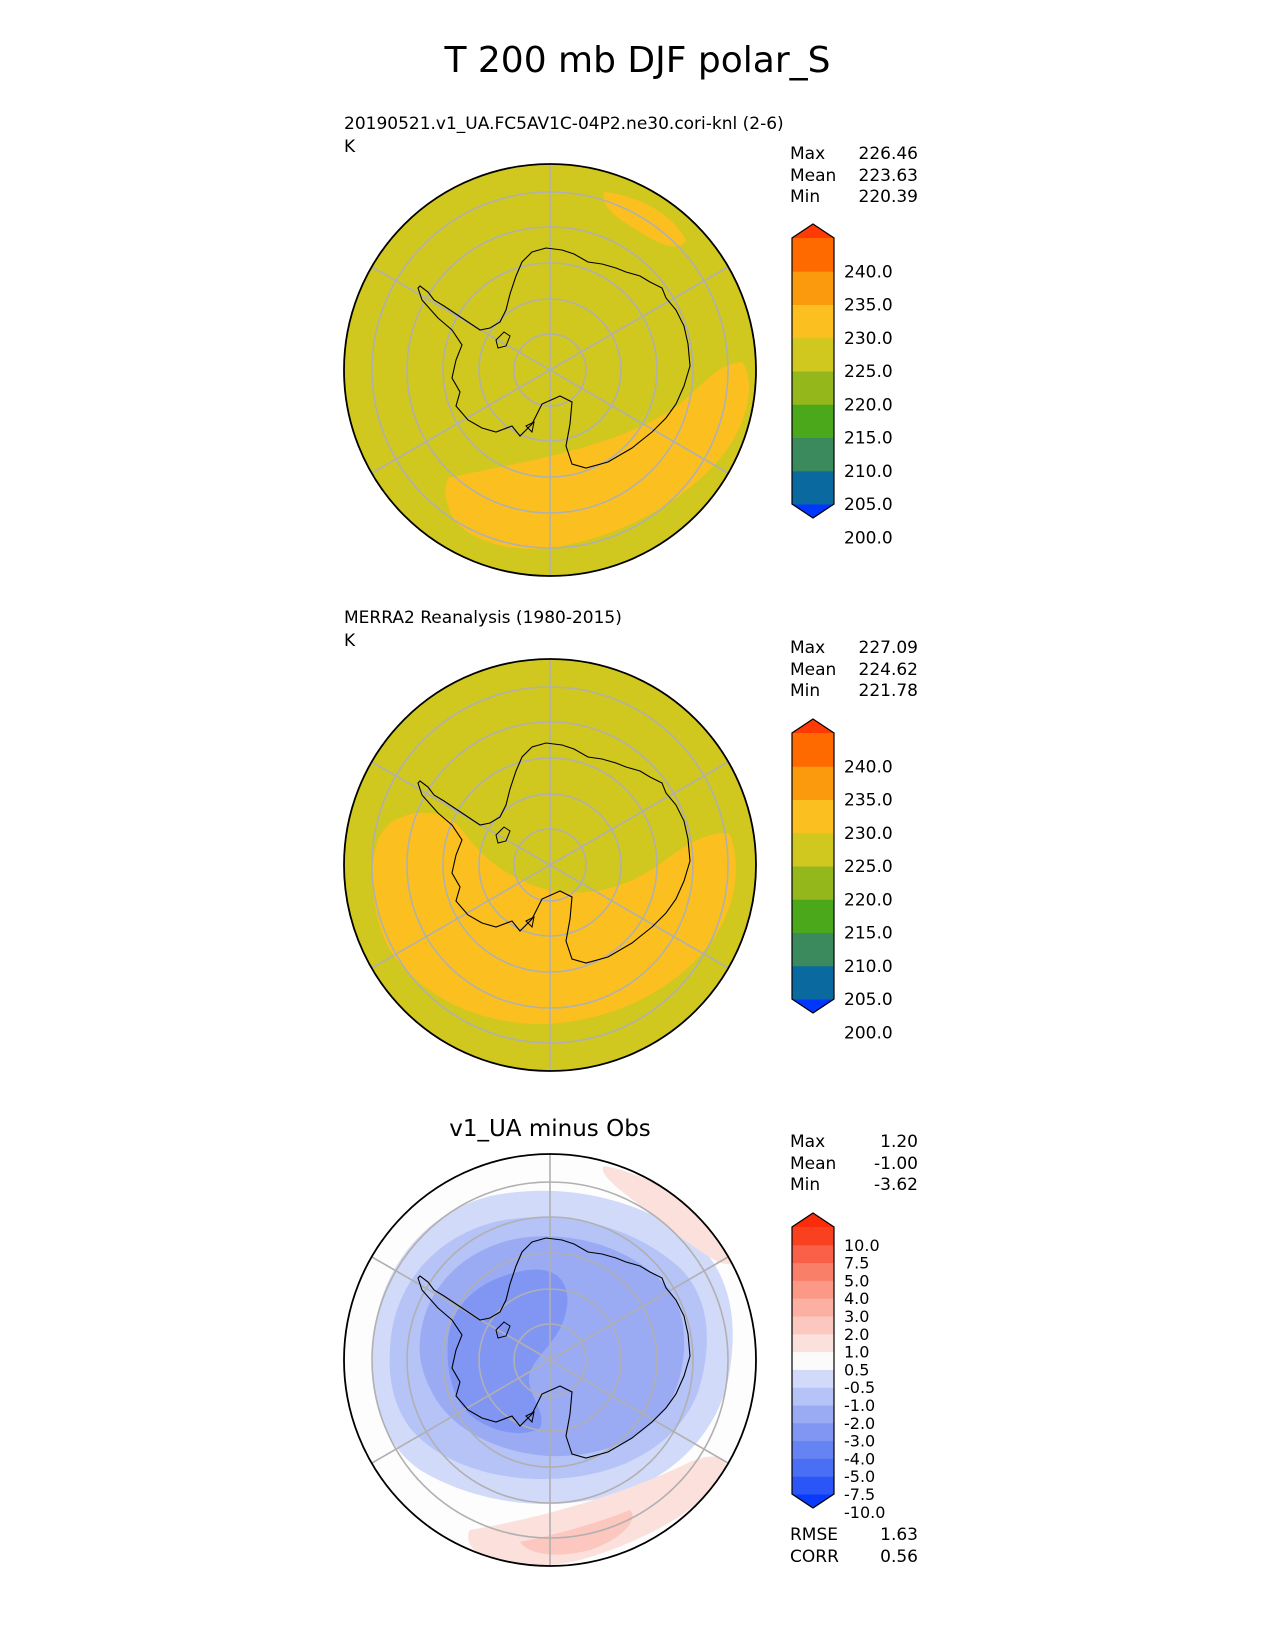 This screenshot has height=1650, width=1275. I want to click on panel-2-map, so click(550, 865).